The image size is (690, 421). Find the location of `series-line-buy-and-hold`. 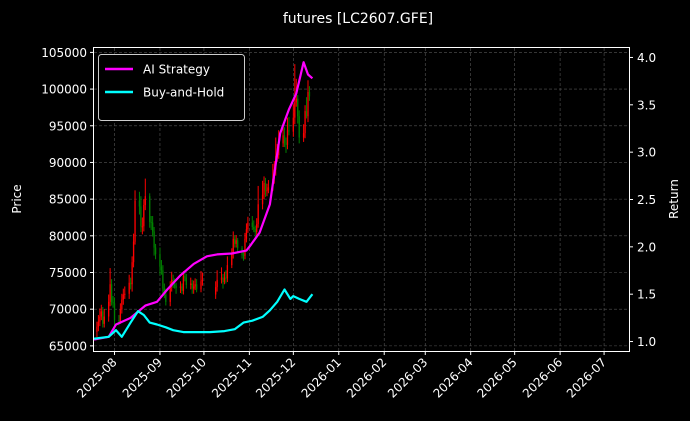

series-line-buy-and-hold is located at coordinates (203, 314).